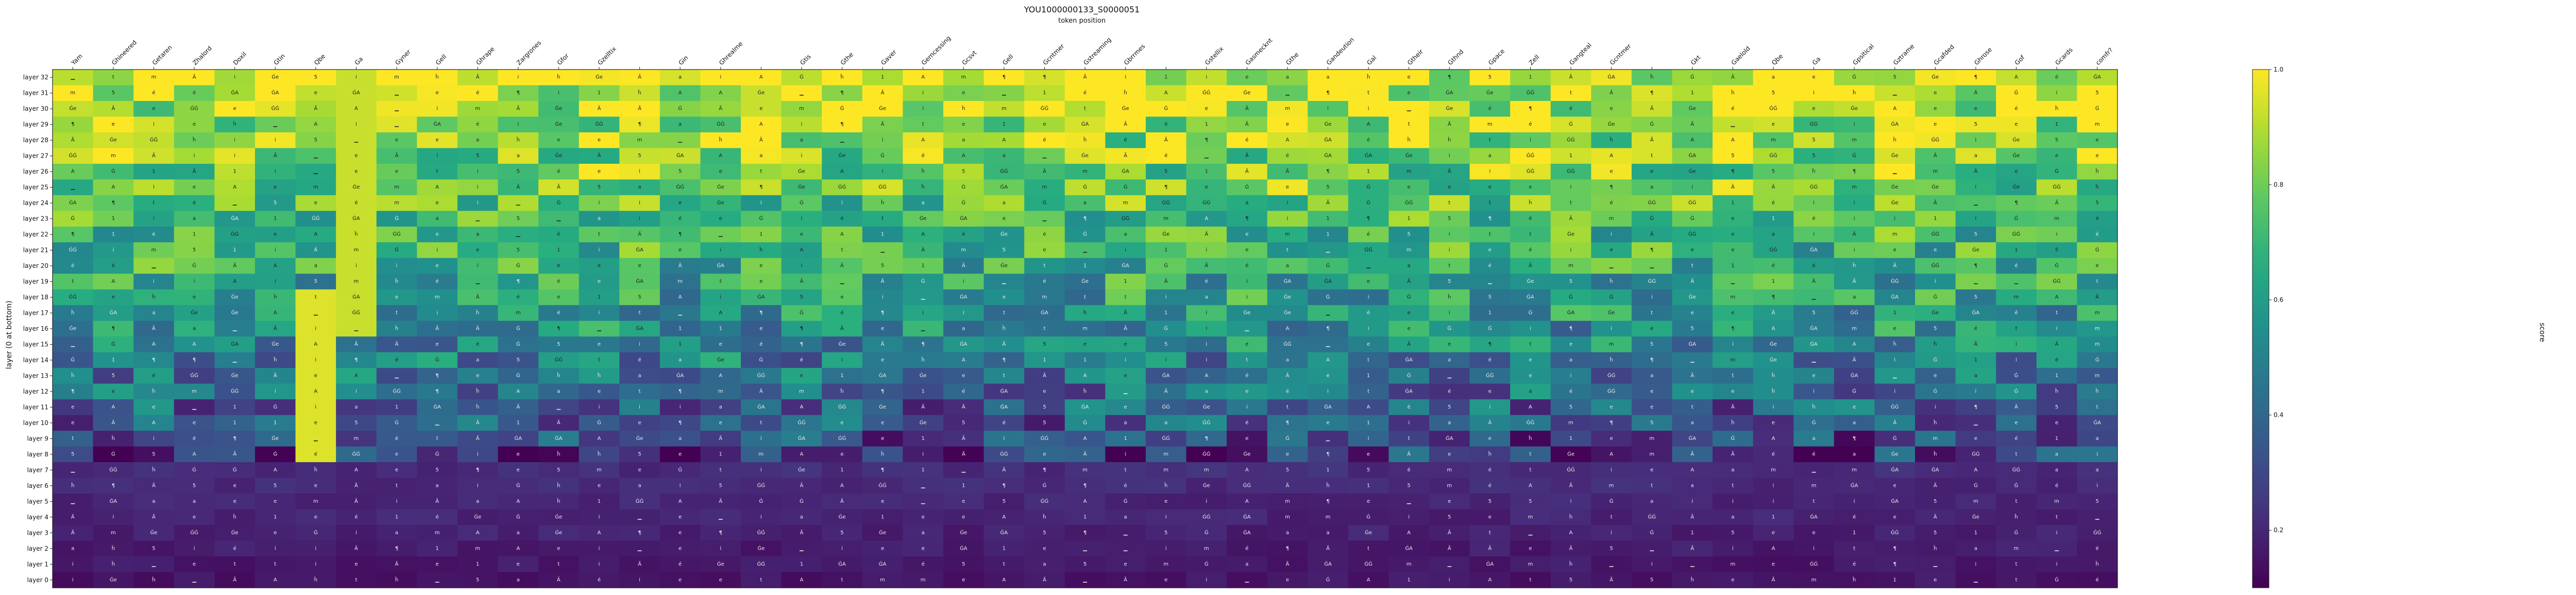 This screenshot has width=2576, height=595. I want to click on y-tick-label: layer 31, so click(35, 93).